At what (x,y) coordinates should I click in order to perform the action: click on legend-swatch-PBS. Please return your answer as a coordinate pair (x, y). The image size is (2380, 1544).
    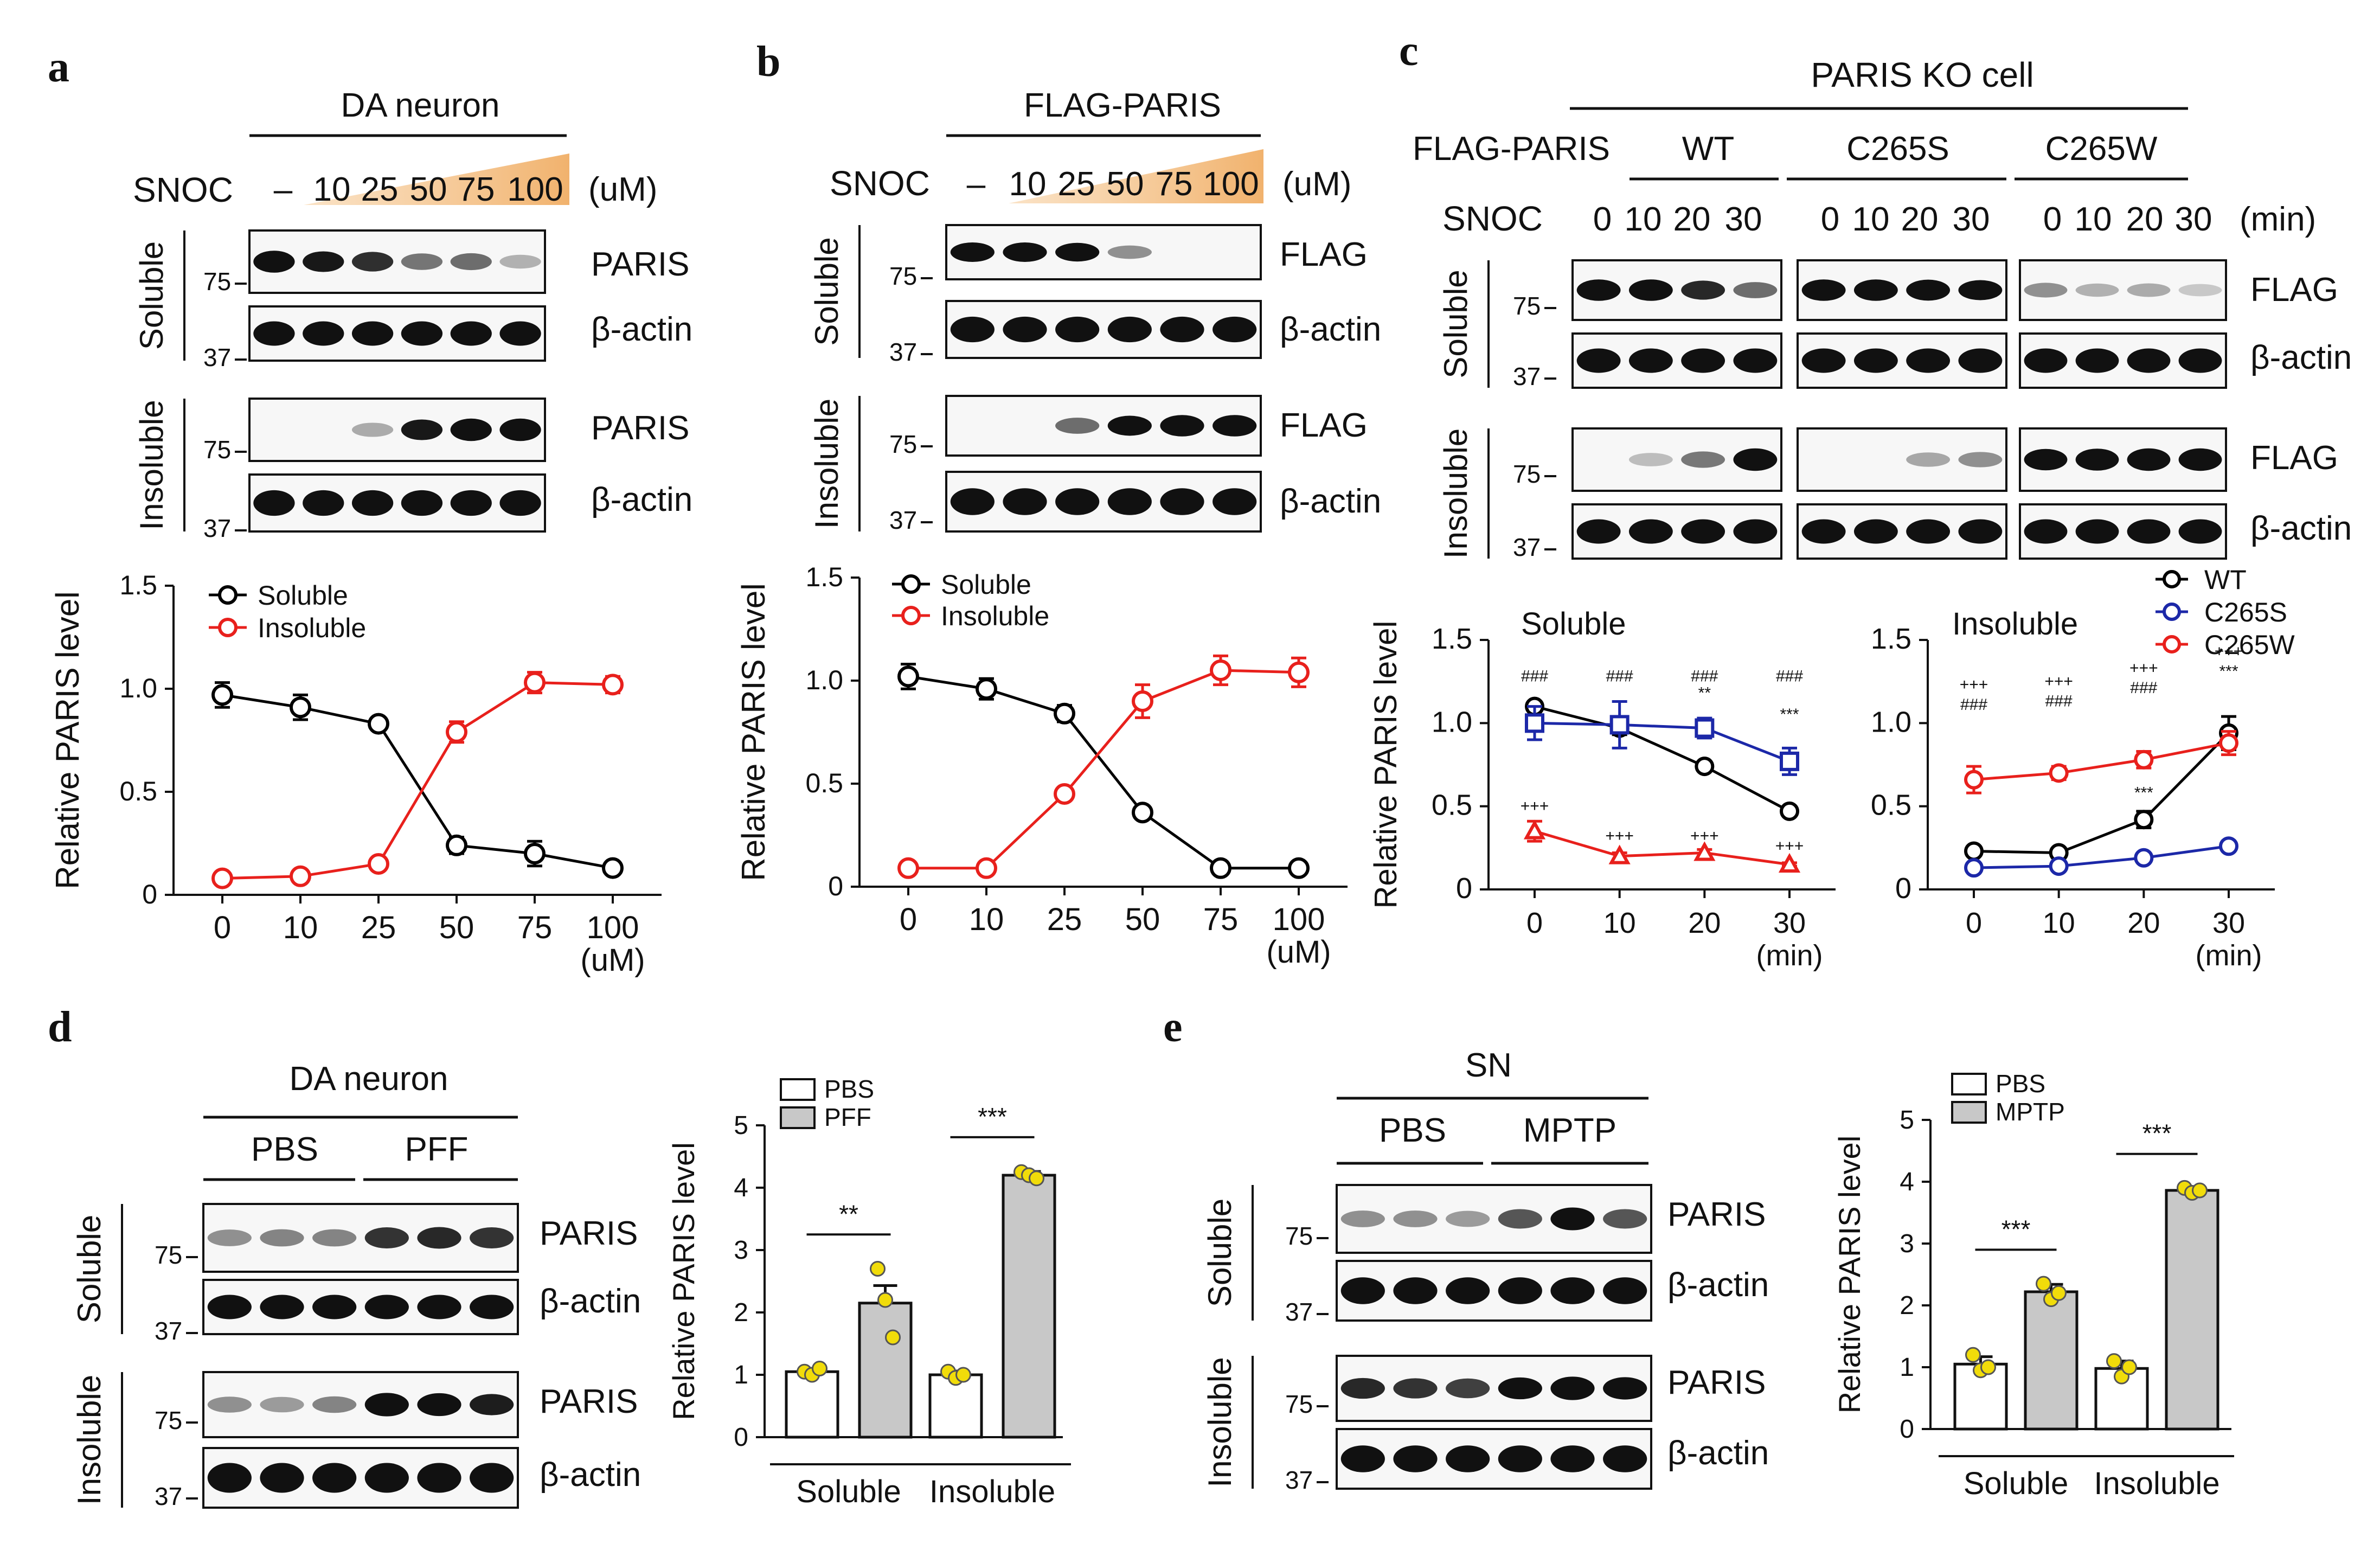
    Looking at the image, I should click on (798, 1089).